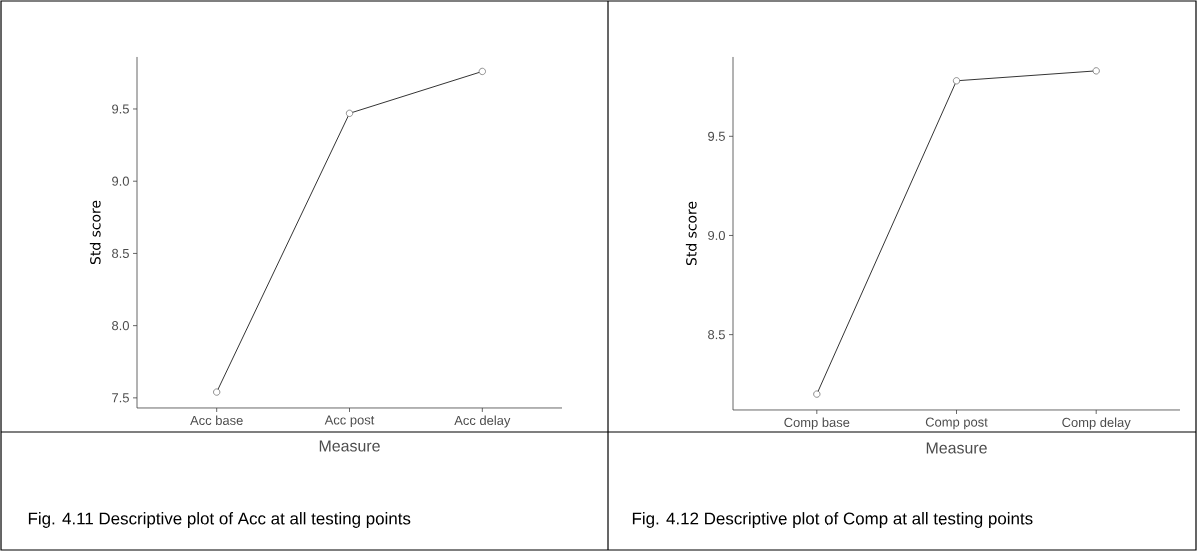 Image resolution: width=1197 pixels, height=551 pixels. Describe the element at coordinates (832, 520) in the screenshot. I see `caption: Fig. 4.12 Descriptive plot of Comp at all testing points` at that location.